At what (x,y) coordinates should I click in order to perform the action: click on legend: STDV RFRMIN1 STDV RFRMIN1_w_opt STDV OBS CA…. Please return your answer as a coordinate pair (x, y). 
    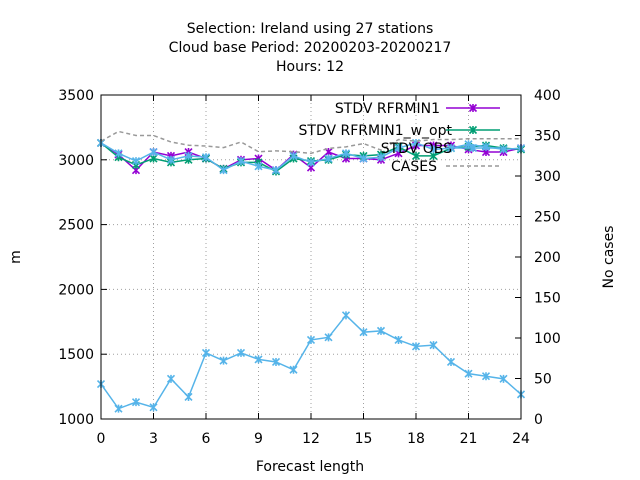
    Looking at the image, I should click on (399, 138).